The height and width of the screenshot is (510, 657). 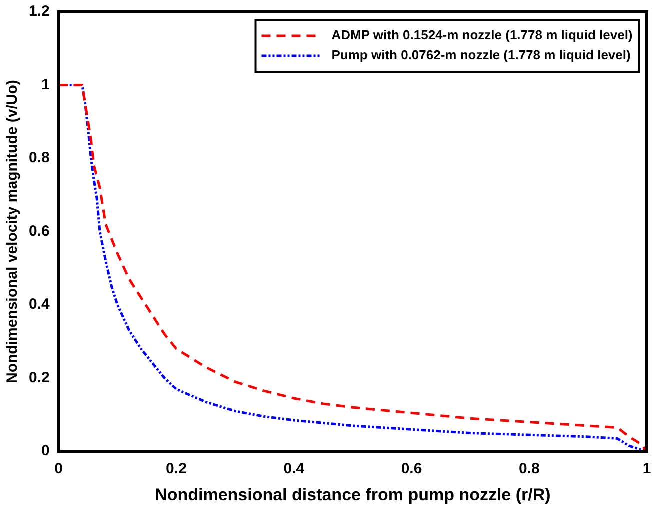 I want to click on x-tick-label: 0, so click(x=59, y=469).